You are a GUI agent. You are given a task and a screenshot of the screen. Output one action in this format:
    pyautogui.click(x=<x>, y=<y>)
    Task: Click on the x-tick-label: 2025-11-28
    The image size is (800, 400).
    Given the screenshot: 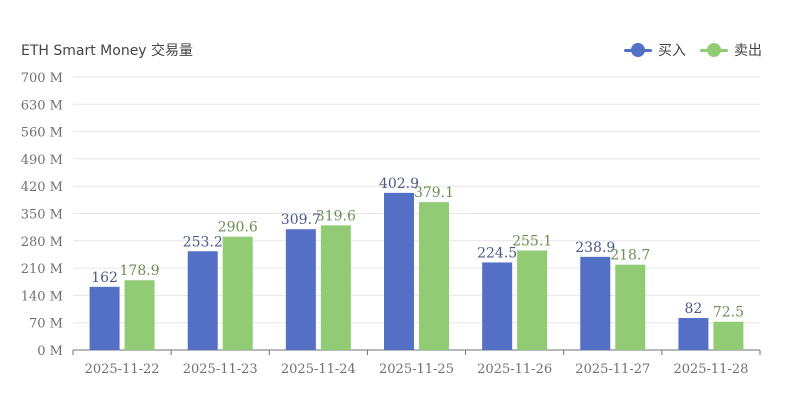 What is the action you would take?
    pyautogui.click(x=710, y=369)
    